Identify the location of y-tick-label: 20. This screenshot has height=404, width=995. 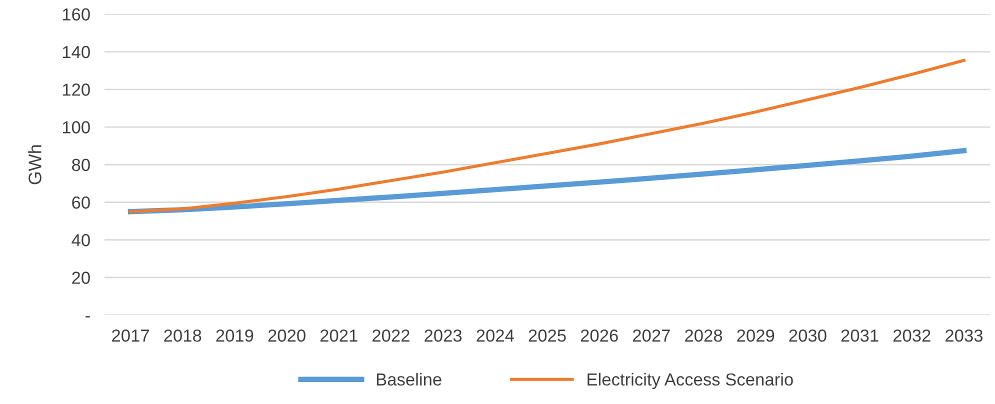
(81, 278).